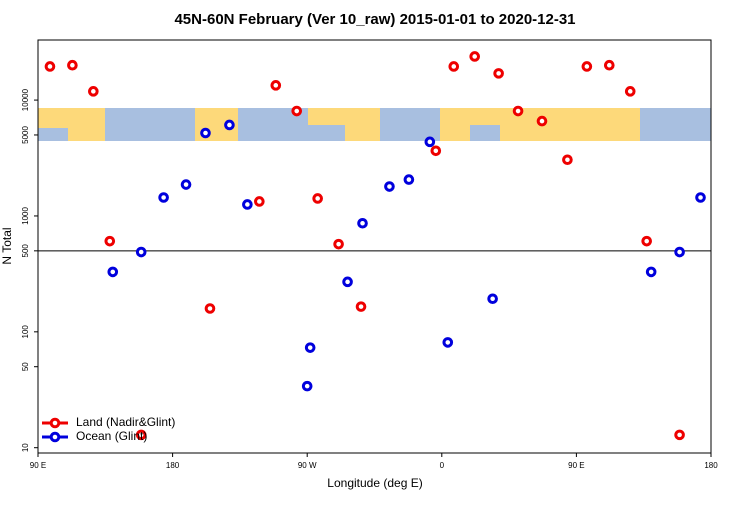 Image resolution: width=750 pixels, height=505 pixels. Describe the element at coordinates (374, 124) in the screenshot. I see `map-band` at that location.